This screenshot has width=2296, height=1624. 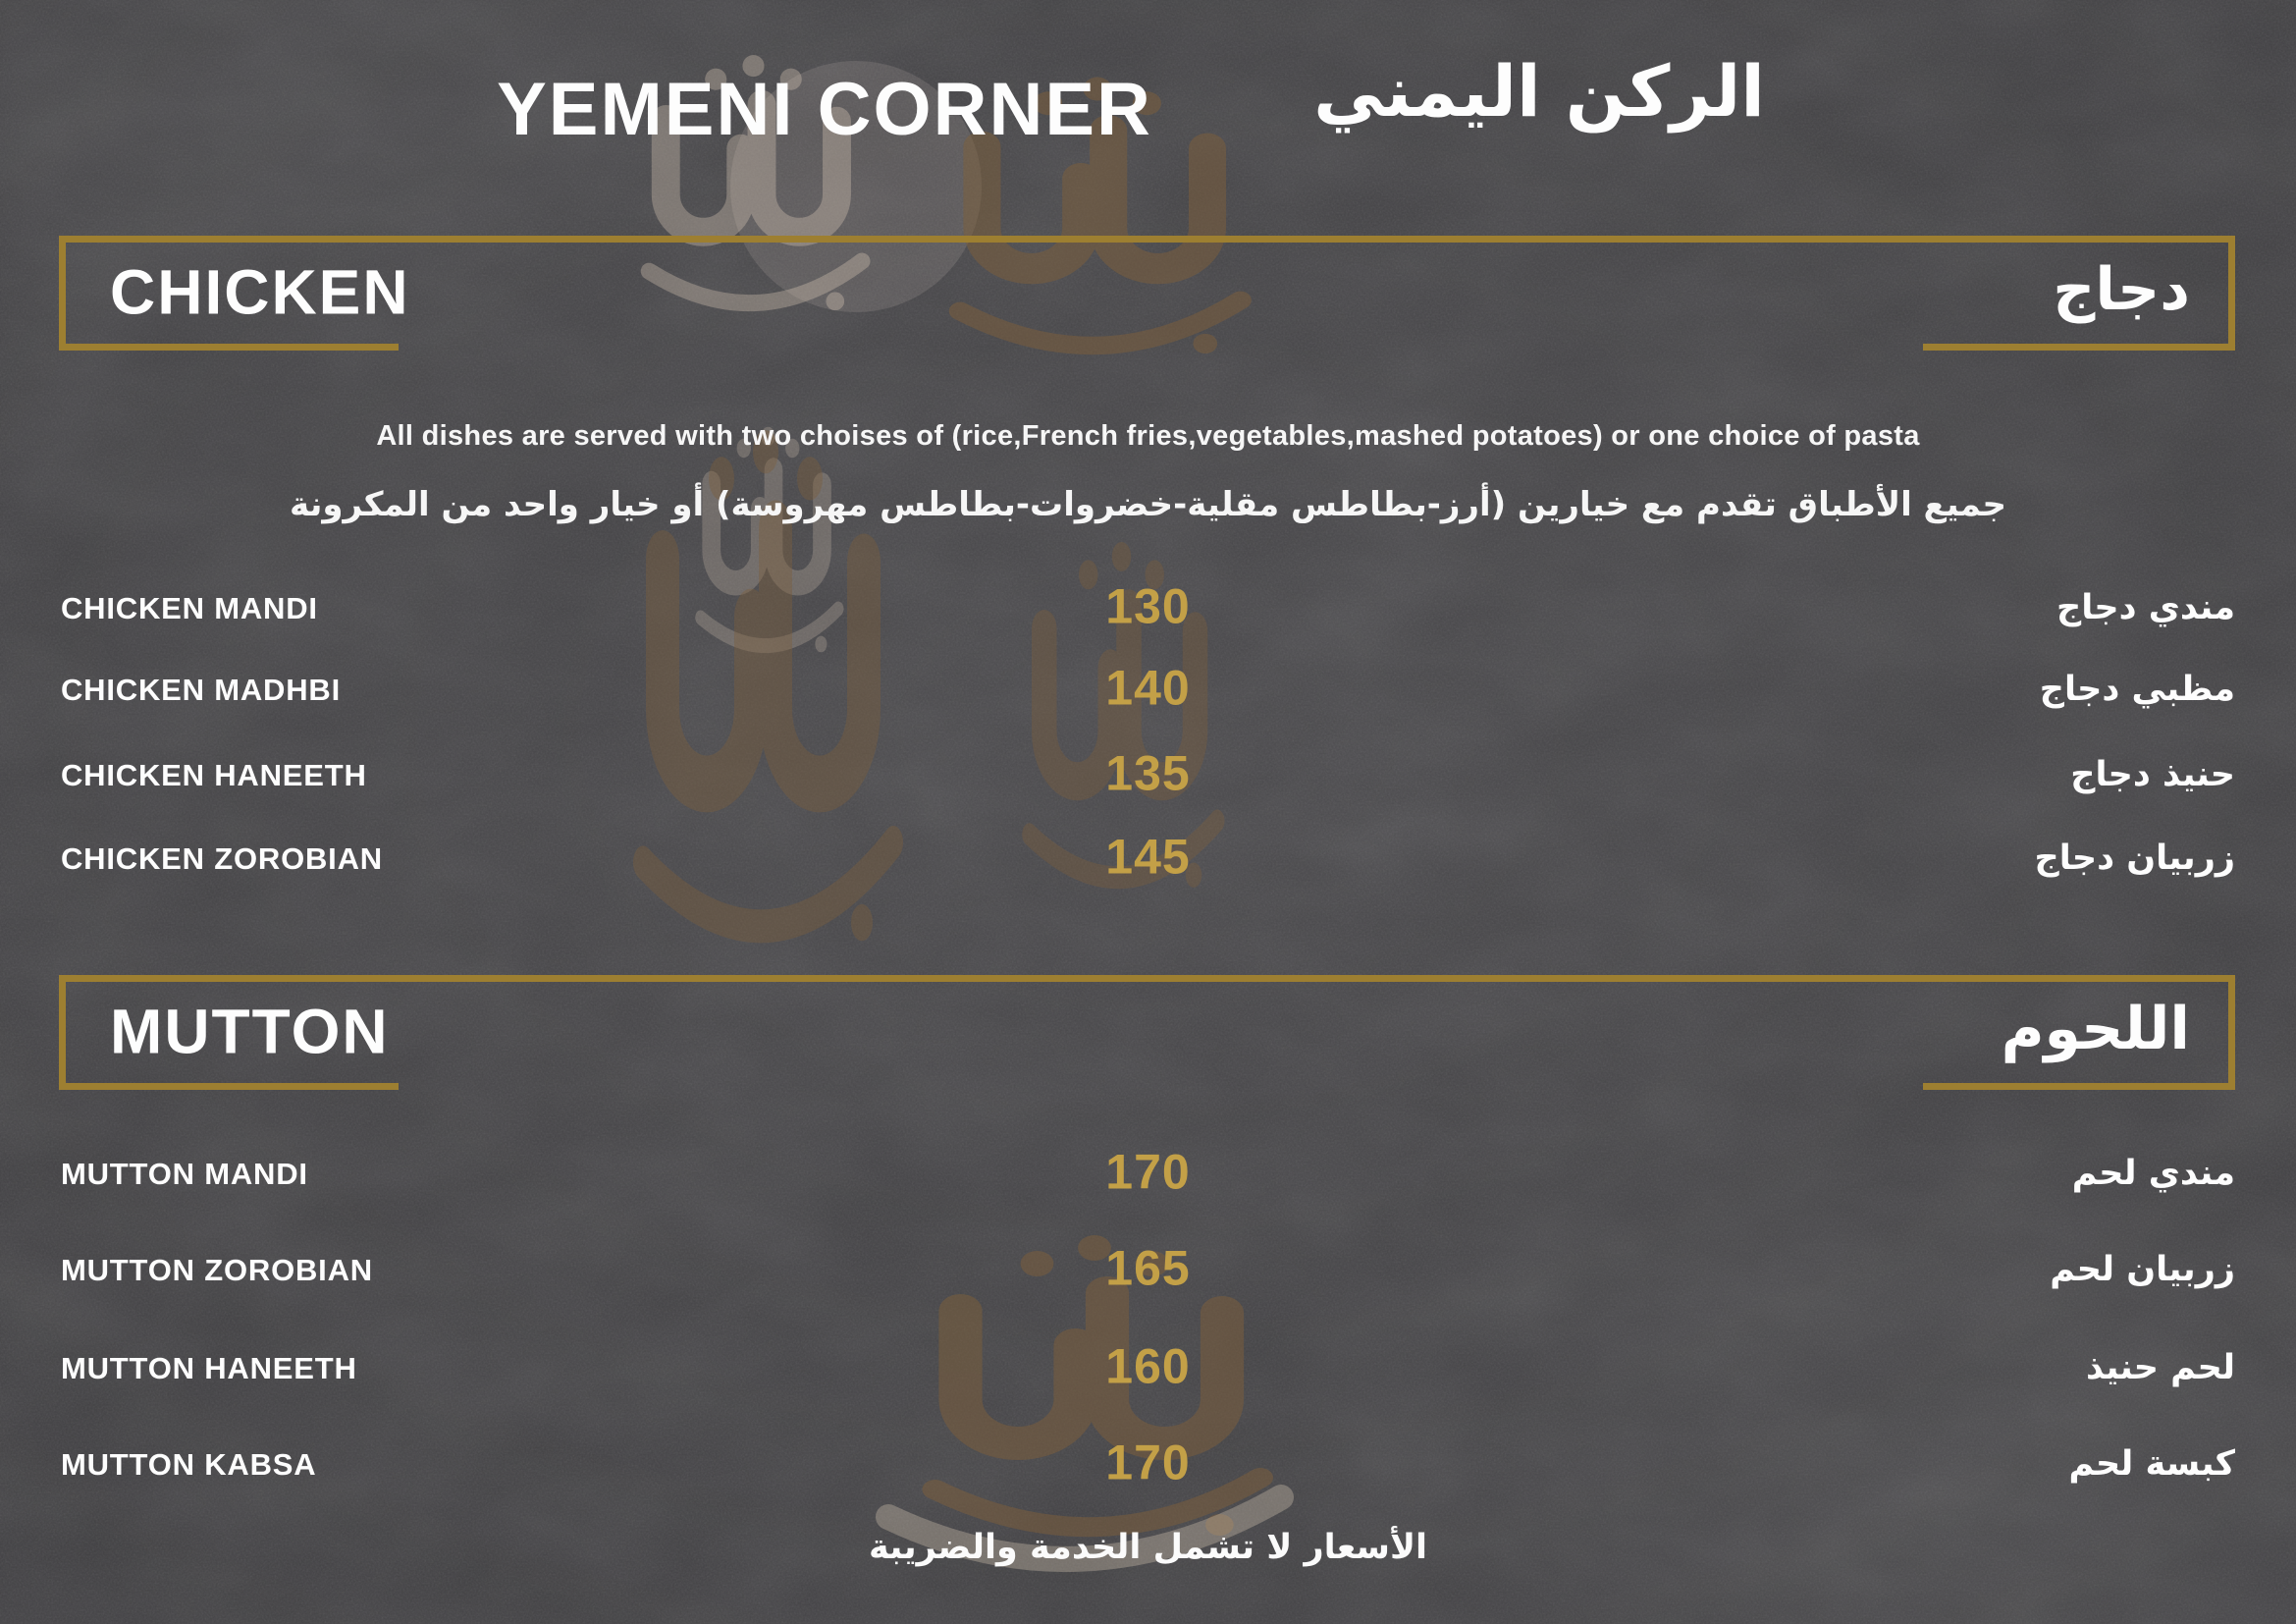 What do you see at coordinates (1147, 1032) in the screenshot?
I see `section-header-mutton: MUTTON اللحوم` at bounding box center [1147, 1032].